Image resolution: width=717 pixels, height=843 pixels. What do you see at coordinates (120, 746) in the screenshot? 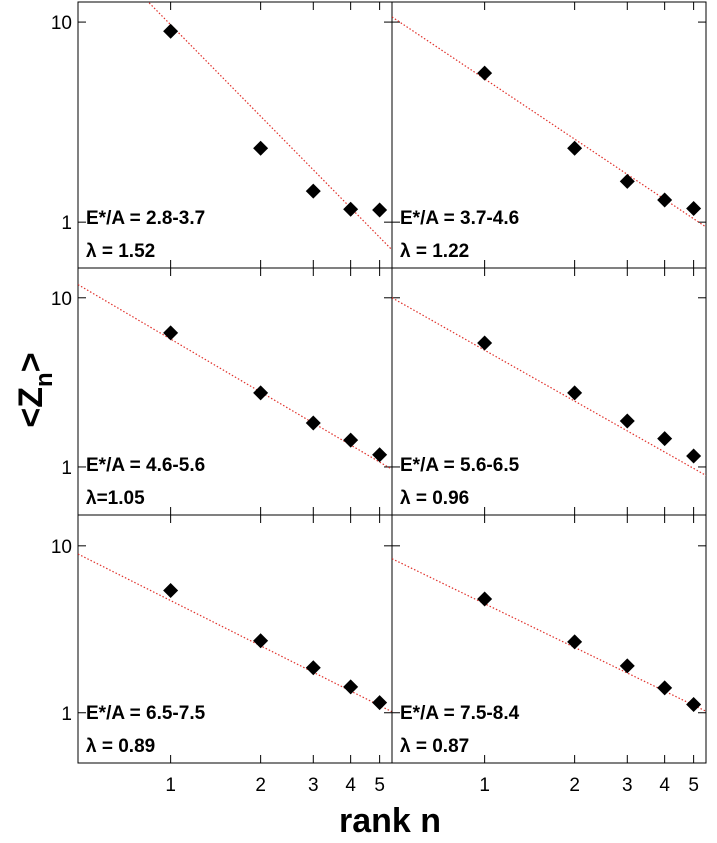
I see `annotation: λ = 0.89` at bounding box center [120, 746].